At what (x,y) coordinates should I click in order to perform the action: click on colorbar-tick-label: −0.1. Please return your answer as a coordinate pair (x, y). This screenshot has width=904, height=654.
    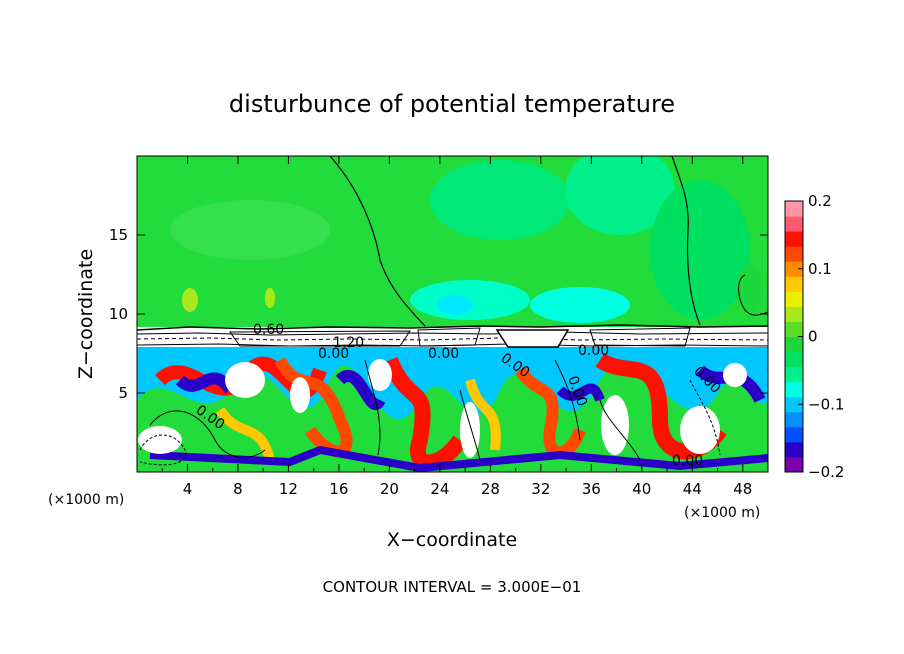
    Looking at the image, I should click on (826, 404).